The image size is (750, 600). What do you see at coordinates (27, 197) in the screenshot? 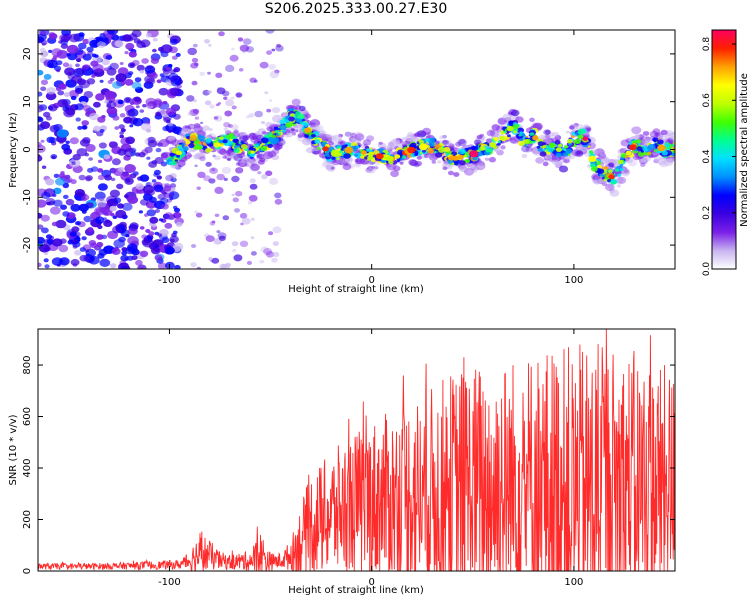
I see `spectrogram-y-tick-label: -10` at bounding box center [27, 197].